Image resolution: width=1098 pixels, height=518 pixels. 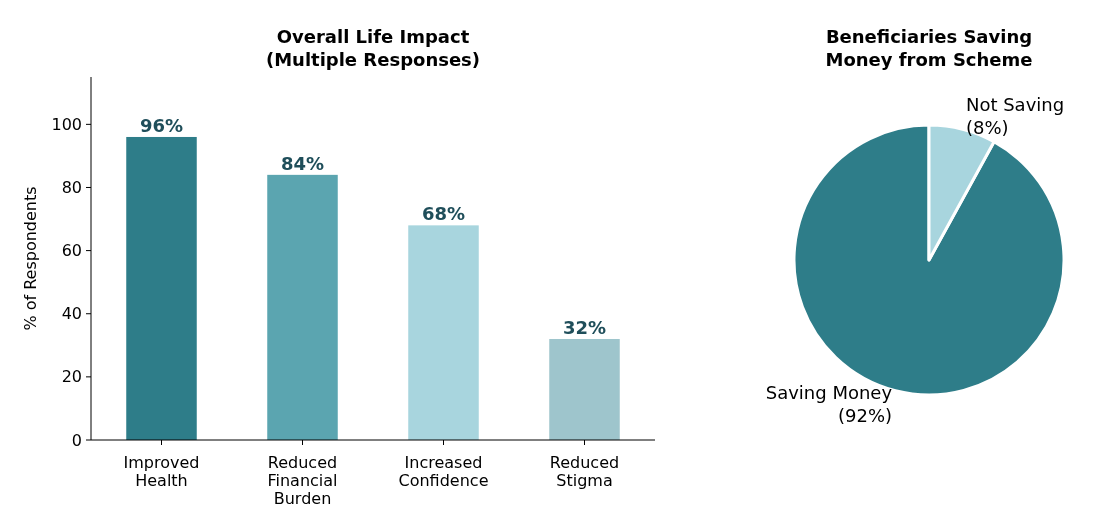 I want to click on x-tick-label: Improved Health, so click(x=161, y=471).